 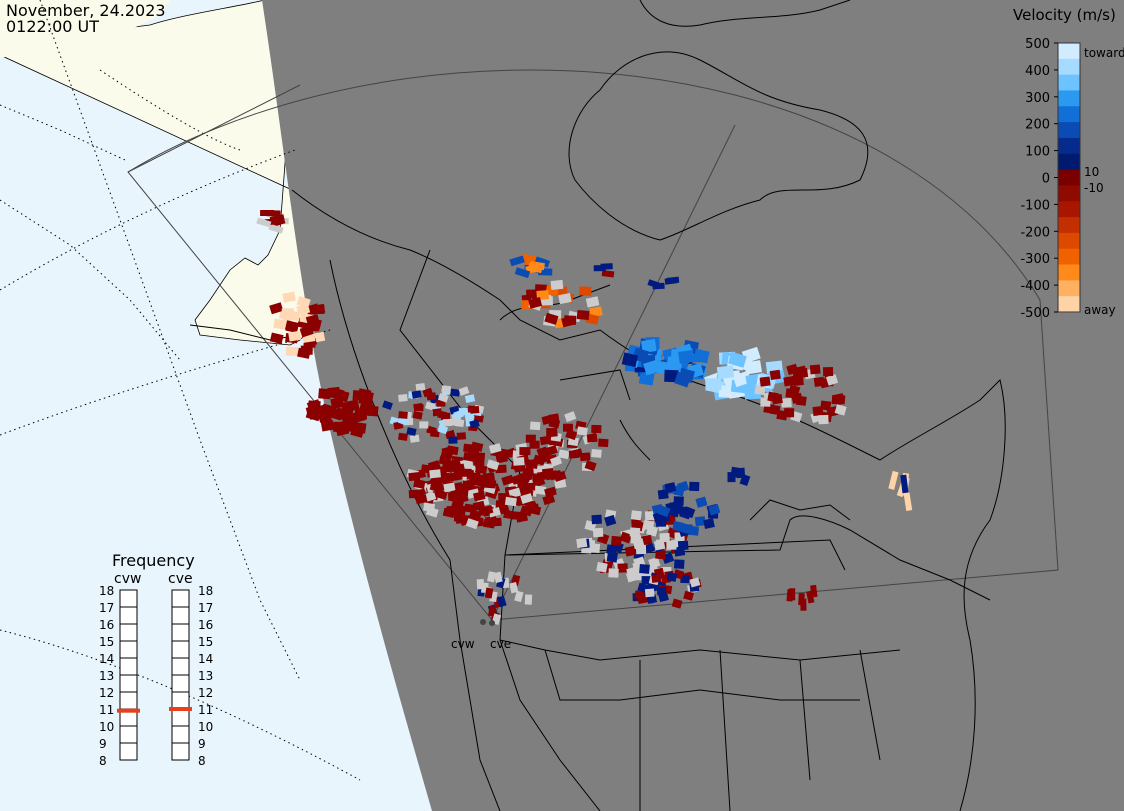 I want to click on legend-tick-label: 400, so click(x=1037, y=71).